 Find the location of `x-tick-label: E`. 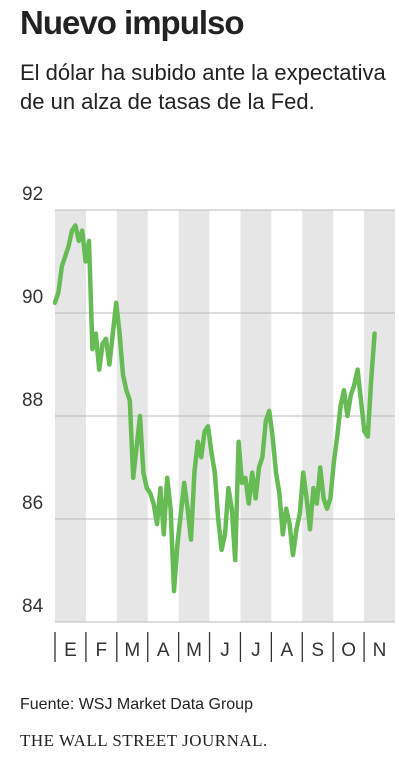

x-tick-label: E is located at coordinates (70, 650).